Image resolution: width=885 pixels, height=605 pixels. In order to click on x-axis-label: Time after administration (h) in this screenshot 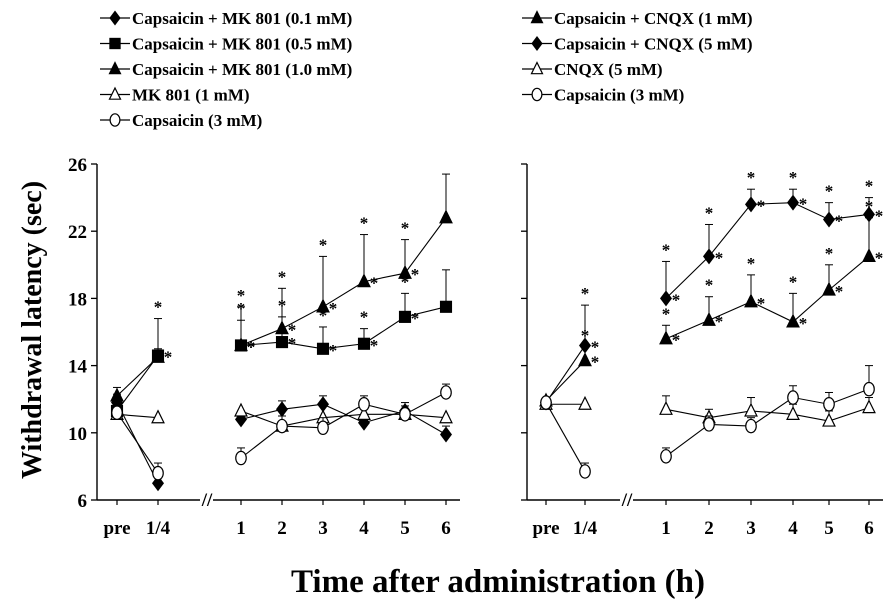, I will do `click(498, 582)`.